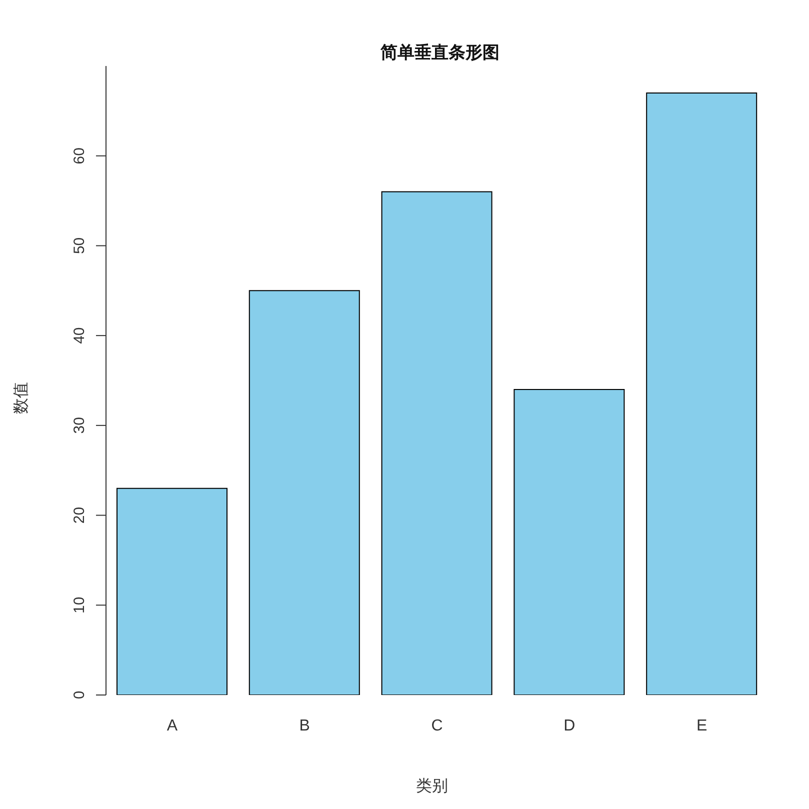 Image resolution: width=809 pixels, height=809 pixels. What do you see at coordinates (79, 515) in the screenshot?
I see `y-tick-label: 20` at bounding box center [79, 515].